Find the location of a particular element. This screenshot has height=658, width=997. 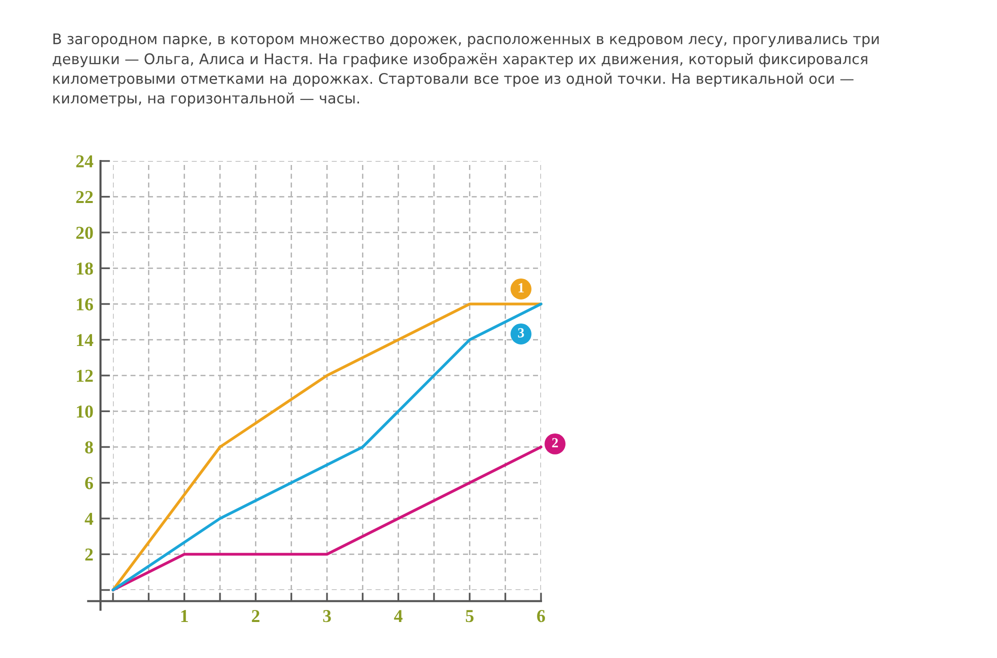

x-tick-label: 5 is located at coordinates (470, 616).